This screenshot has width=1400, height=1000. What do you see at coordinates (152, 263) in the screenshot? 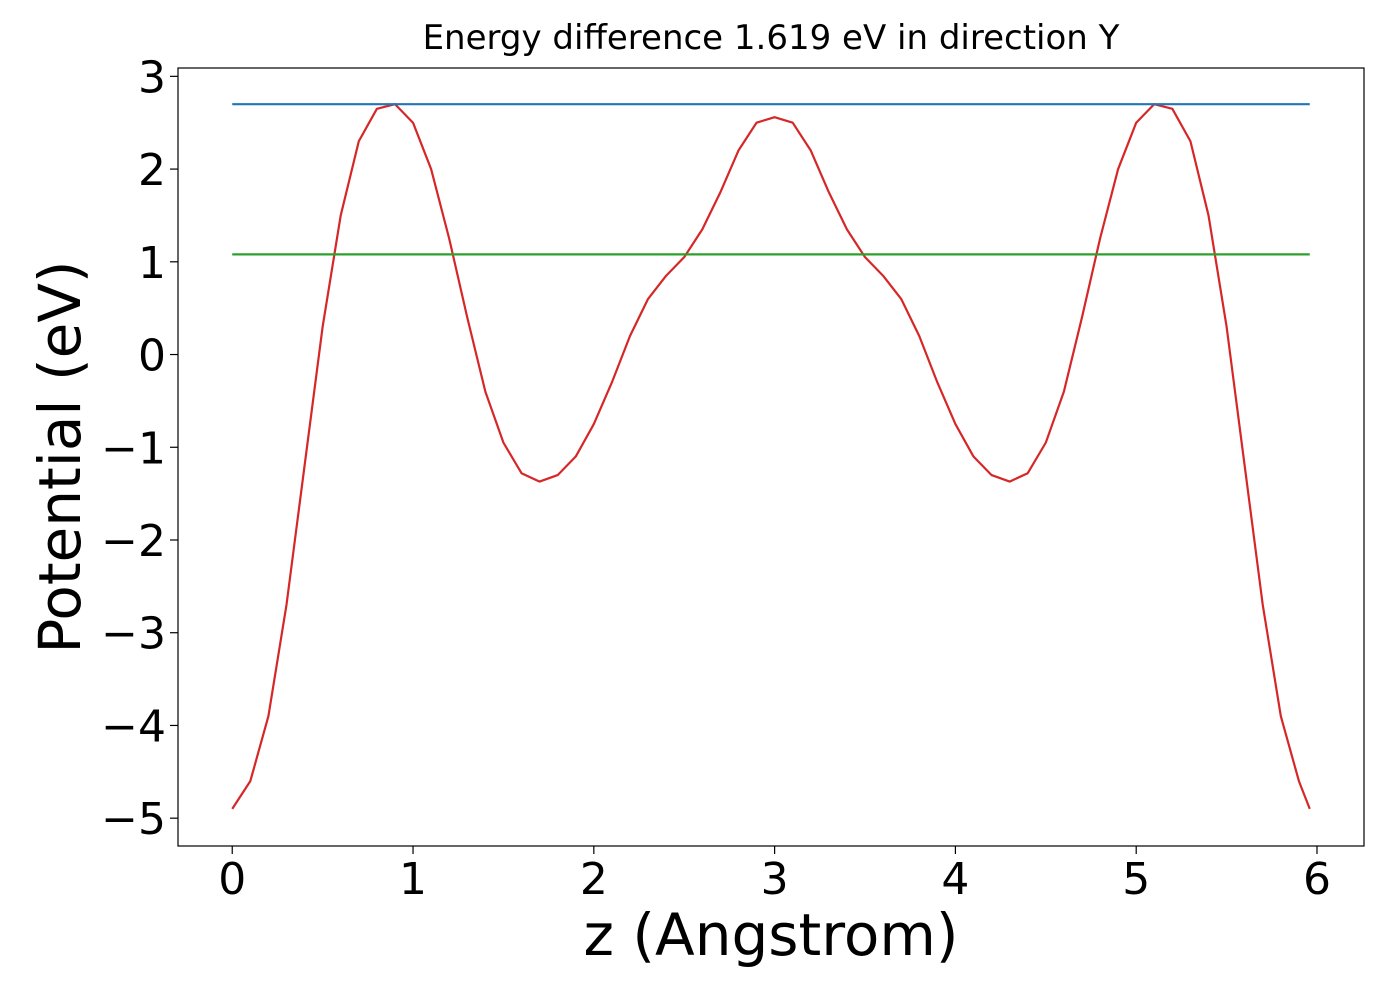
I see `y-tick-label: 1` at bounding box center [152, 263].